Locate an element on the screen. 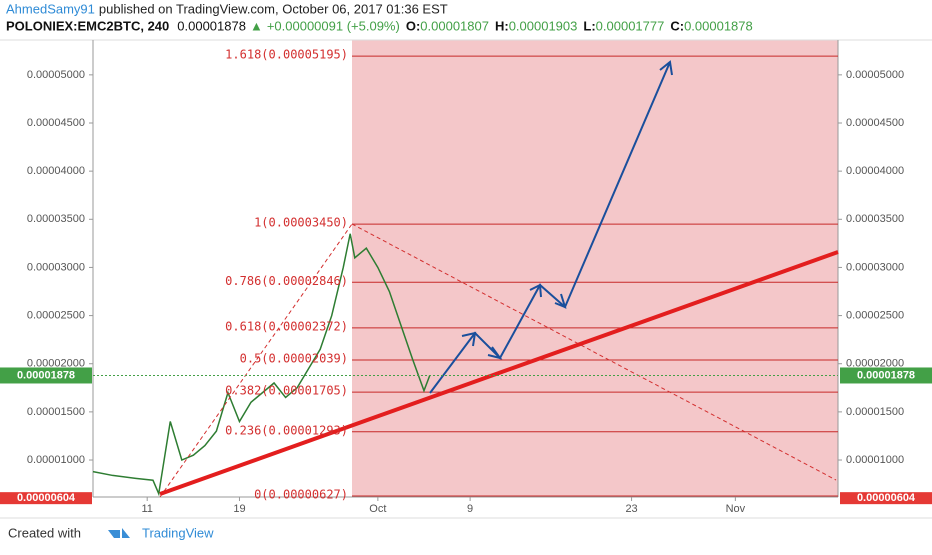 The height and width of the screenshot is (555, 932). header-text: 0.00001903 is located at coordinates (543, 25).